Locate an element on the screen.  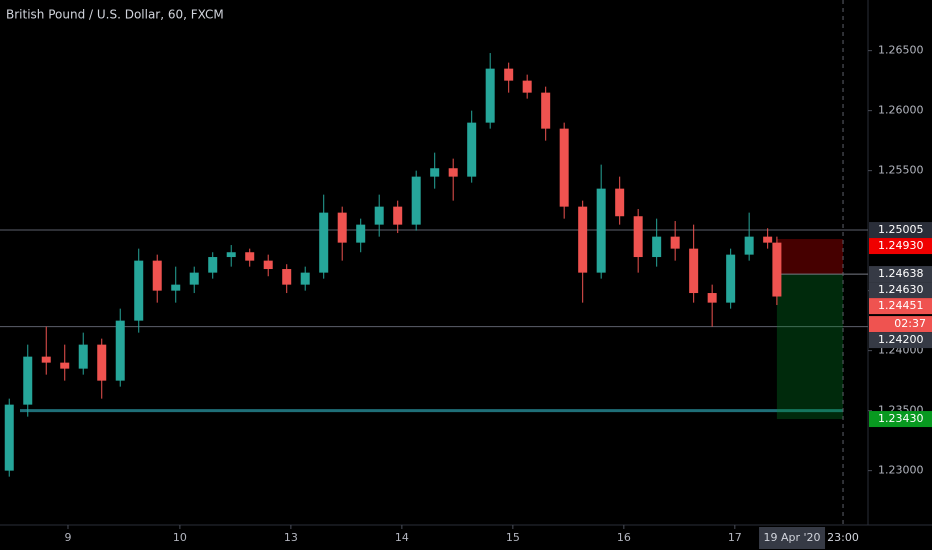
price-label: 1.24638 is located at coordinates (901, 273).